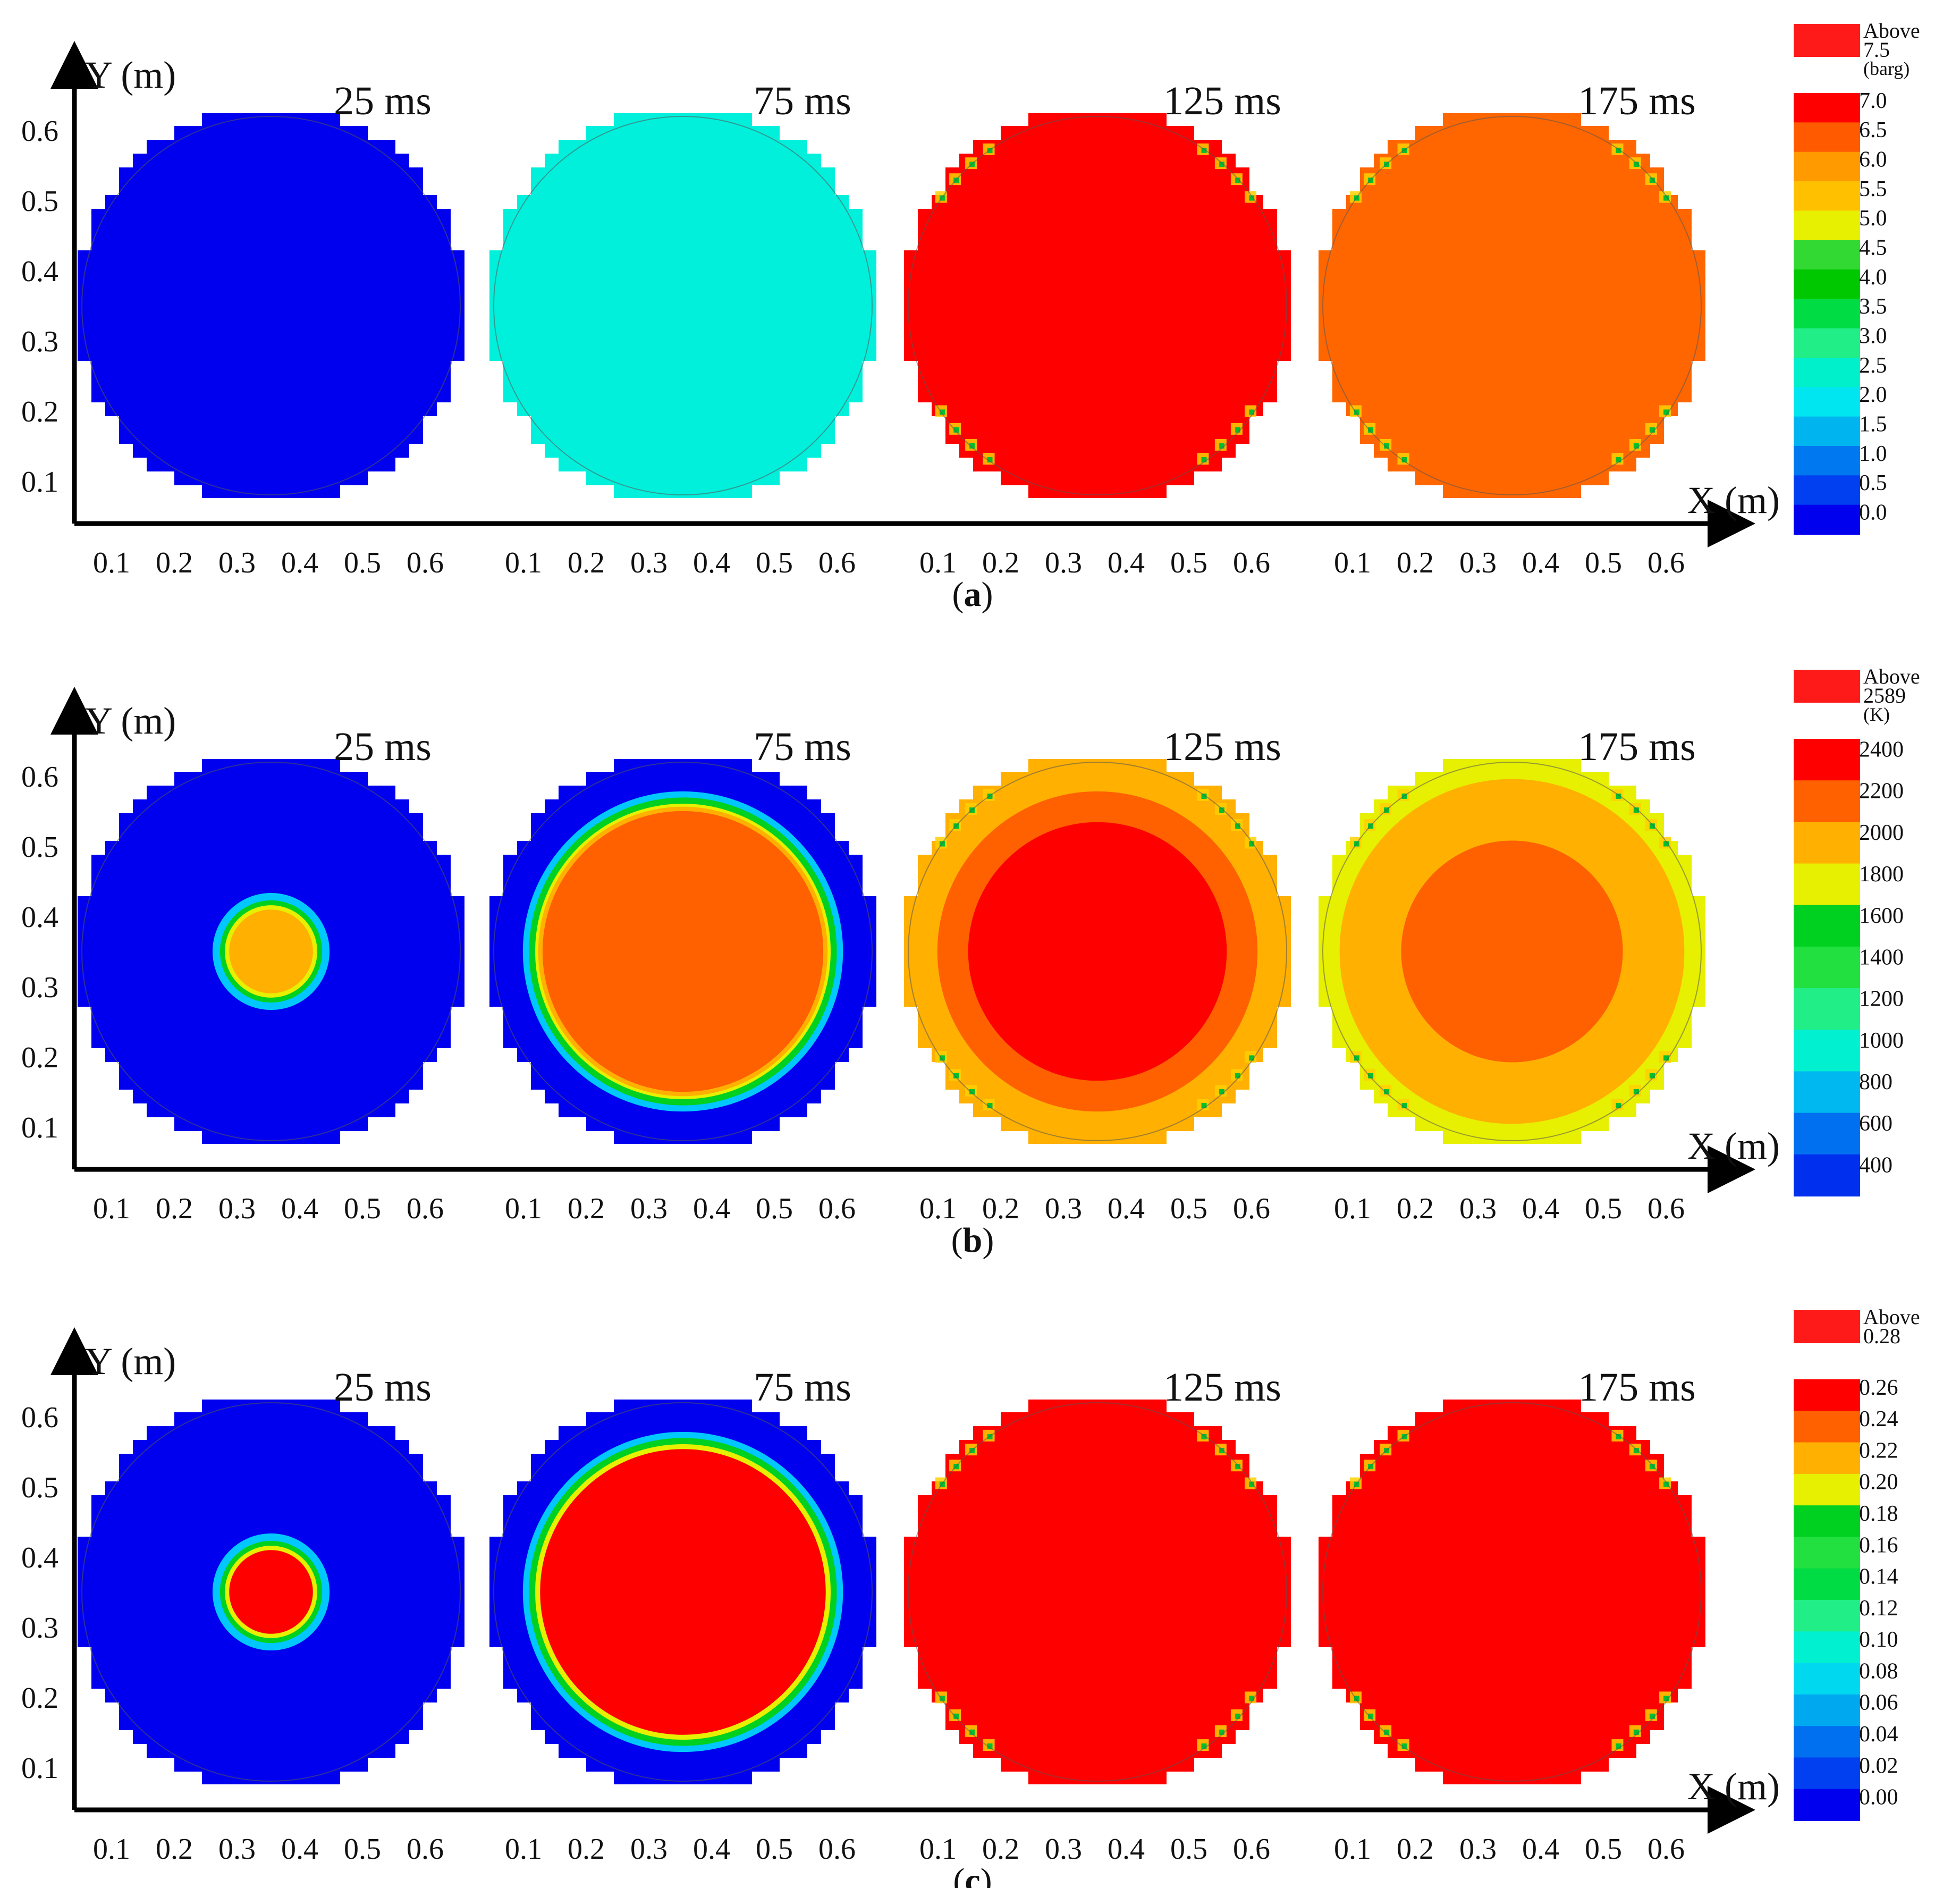 This screenshot has height=1888, width=1960. What do you see at coordinates (1873, 189) in the screenshot?
I see `legend-label: 5.5` at bounding box center [1873, 189].